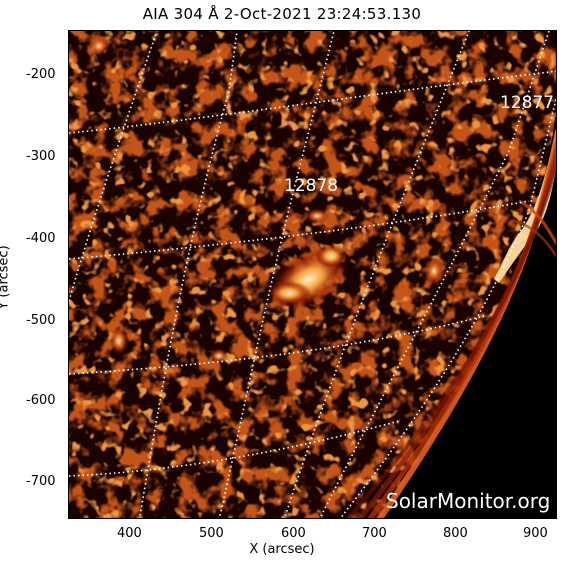 Image resolution: width=564 pixels, height=564 pixels. Describe the element at coordinates (6, 277) in the screenshot. I see `y-axis-label: Y (arcsec)` at that location.